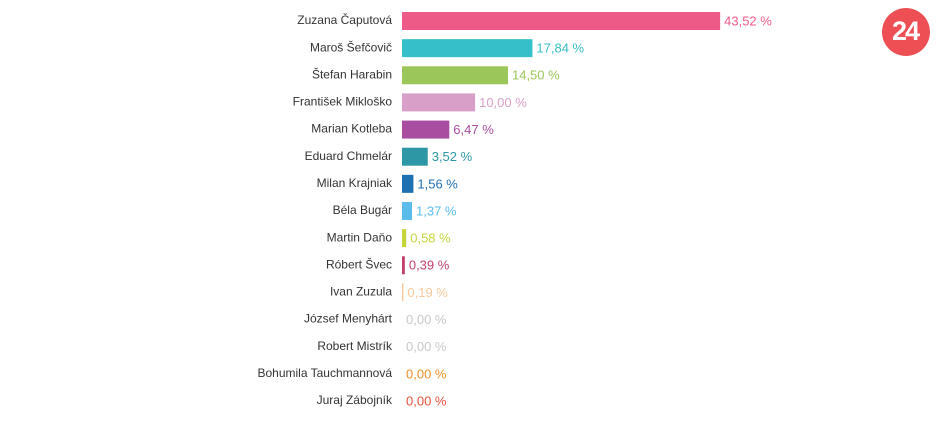 Image resolution: width=950 pixels, height=421 pixels. Describe the element at coordinates (473, 129) in the screenshot. I see `value-label: 6,47 %` at that location.